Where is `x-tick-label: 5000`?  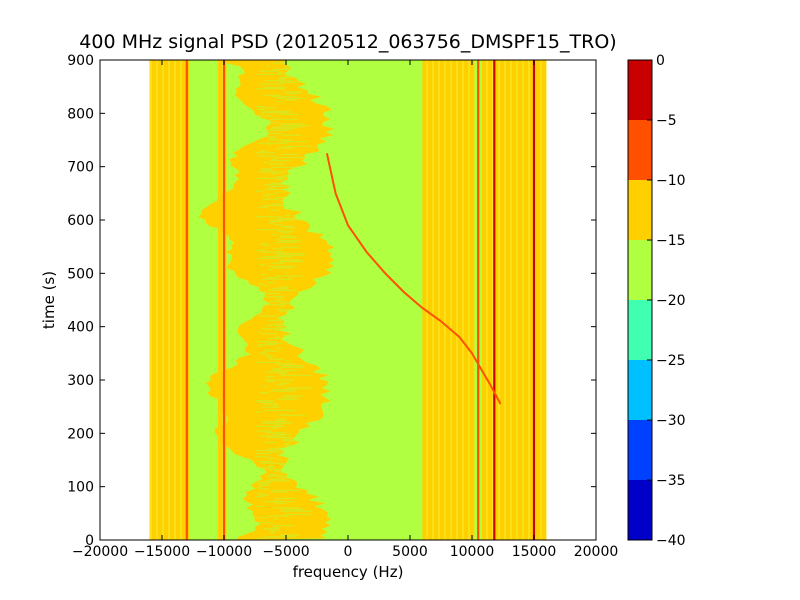
x-tick-label: 5000 is located at coordinates (410, 552).